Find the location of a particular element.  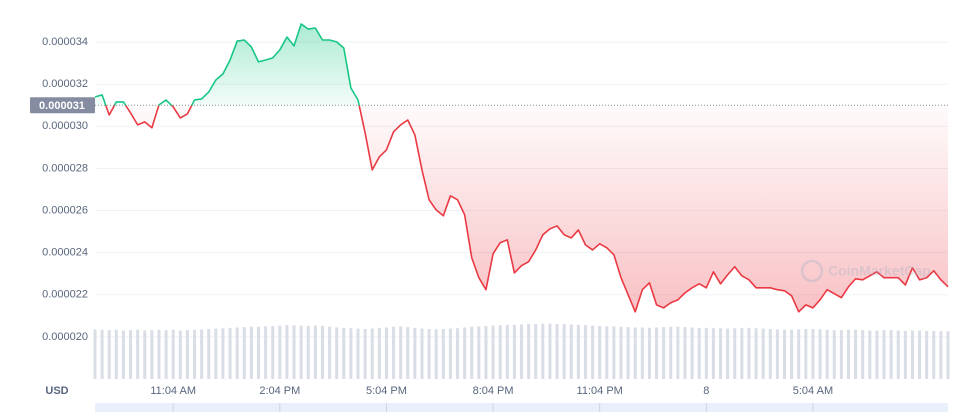

watermark: CoinMarketCap is located at coordinates (865, 271).